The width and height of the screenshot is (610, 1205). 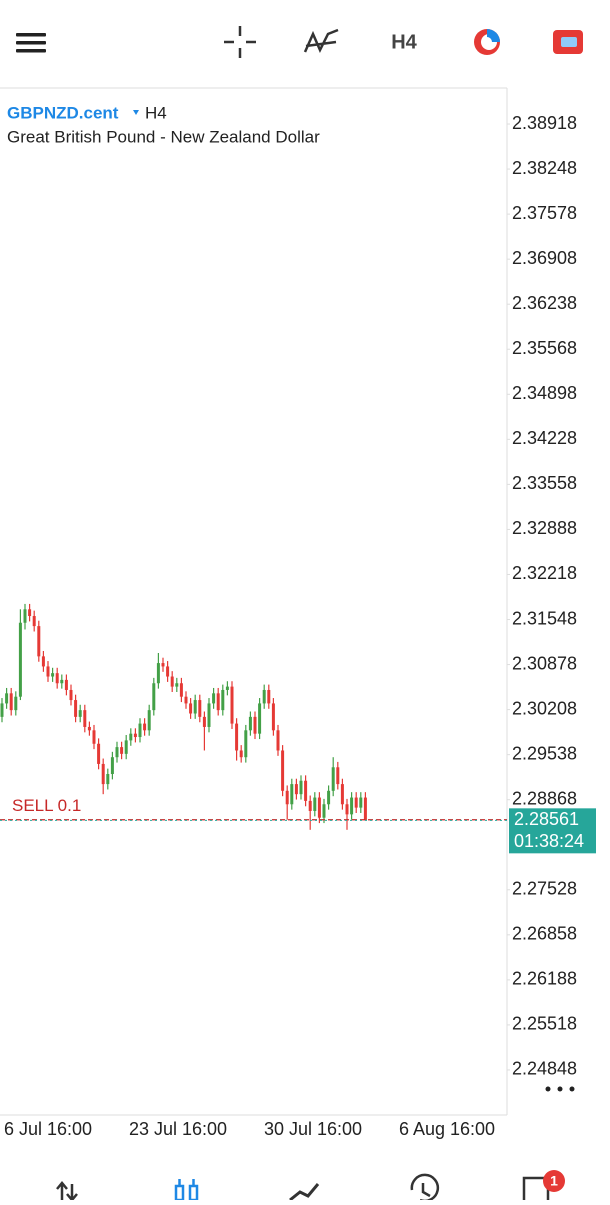 I want to click on y-tick-label: 2.24848, so click(x=544, y=1069).